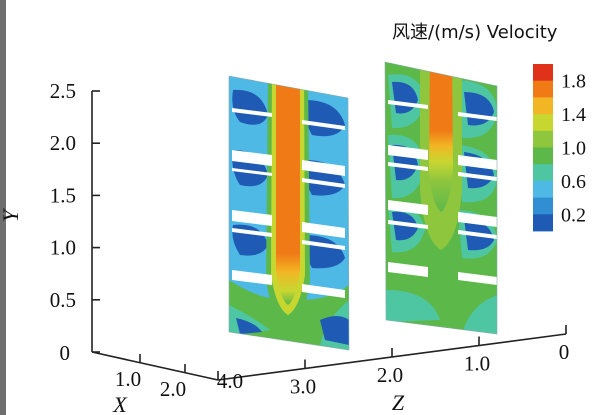 The image size is (610, 415). What do you see at coordinates (413, 306) in the screenshot?
I see `slice-right-bottom-cyan` at bounding box center [413, 306].